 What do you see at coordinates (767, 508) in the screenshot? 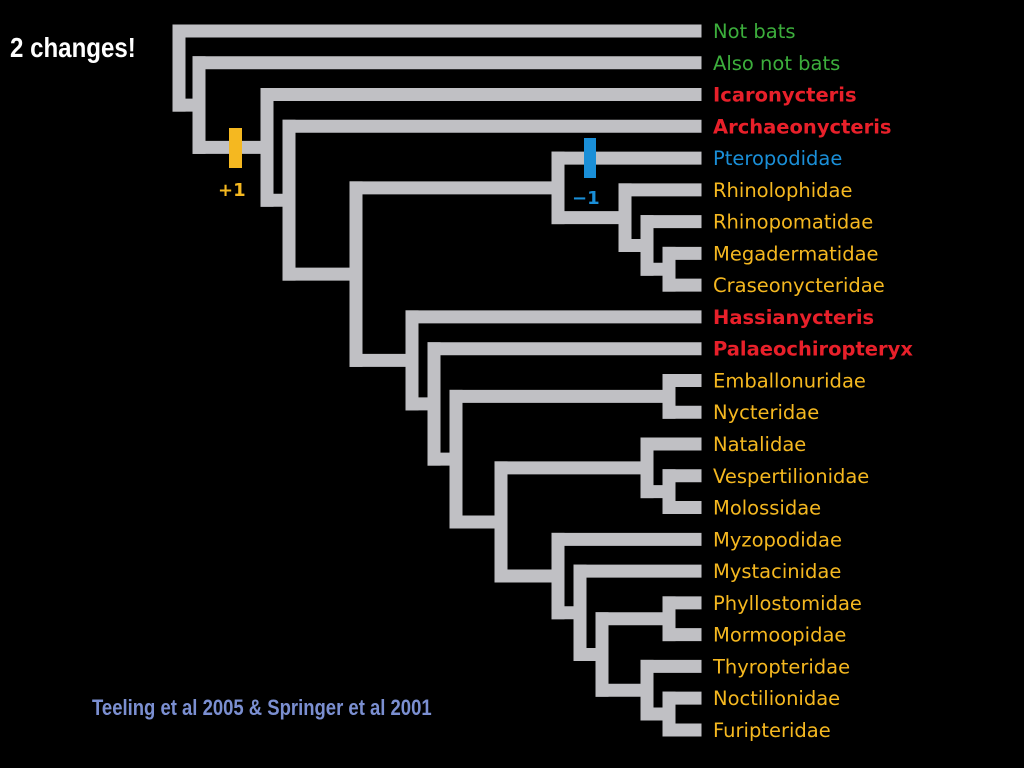
I see `taxon-label-molossidae: Molossidae` at bounding box center [767, 508].